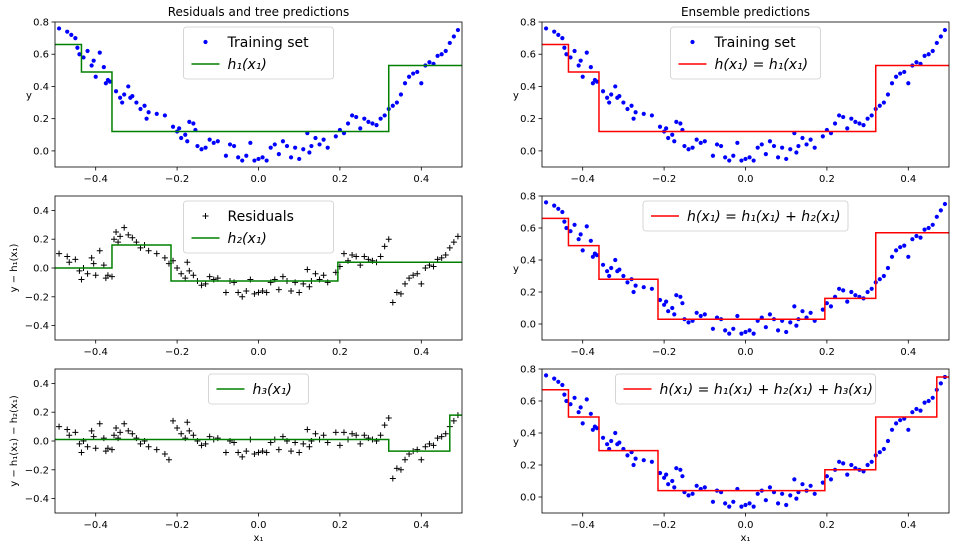  What do you see at coordinates (205, 216) in the screenshot?
I see `legend-residual-swatch` at bounding box center [205, 216].